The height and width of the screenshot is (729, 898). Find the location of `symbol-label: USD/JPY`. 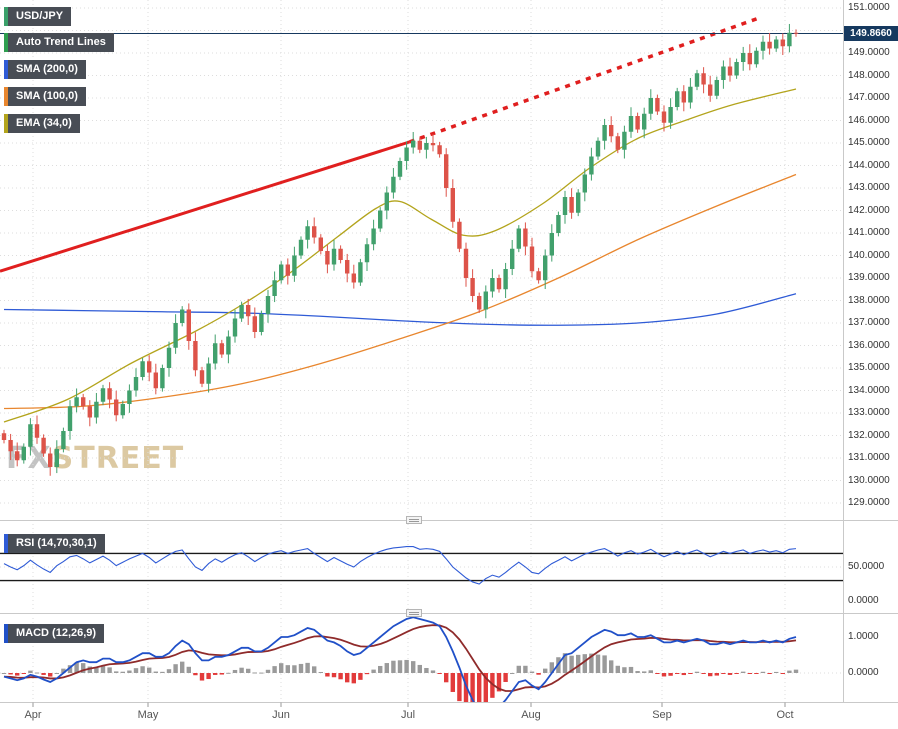

symbol-label: USD/JPY is located at coordinates (38, 16).